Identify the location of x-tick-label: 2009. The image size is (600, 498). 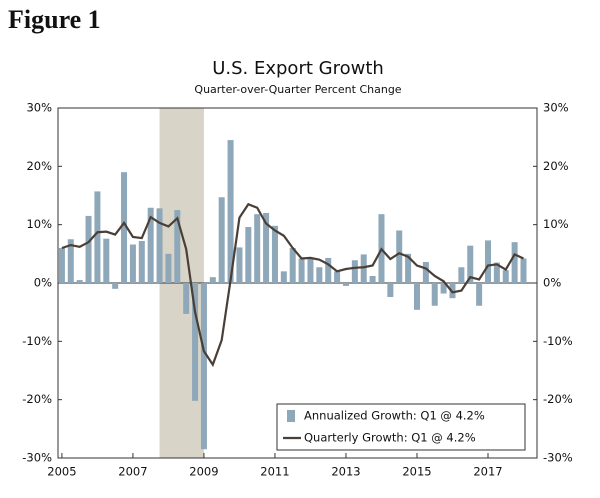
(203, 472).